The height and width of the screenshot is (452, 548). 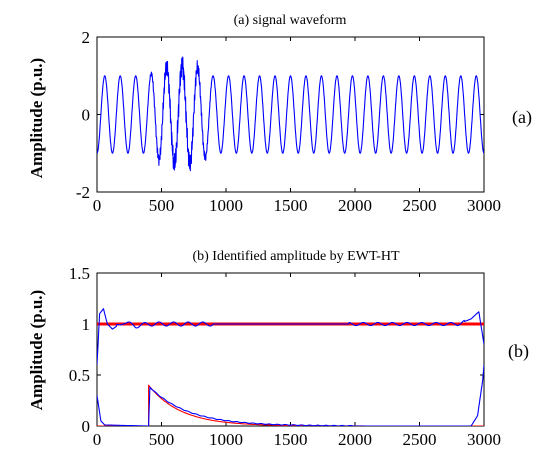 I want to click on panel-a-x-tick-label: 1000, so click(x=226, y=205).